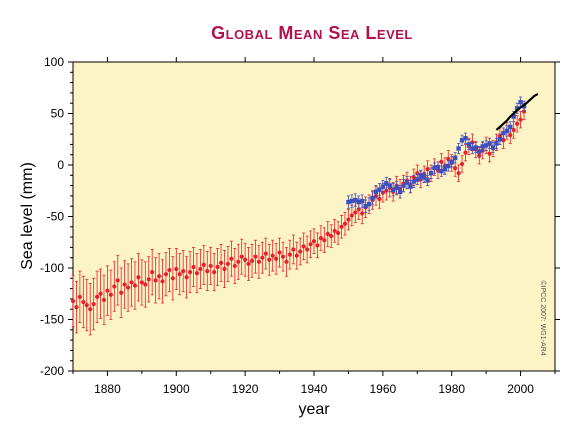 This screenshot has height=424, width=576. I want to click on x-axis-title: year, so click(314, 409).